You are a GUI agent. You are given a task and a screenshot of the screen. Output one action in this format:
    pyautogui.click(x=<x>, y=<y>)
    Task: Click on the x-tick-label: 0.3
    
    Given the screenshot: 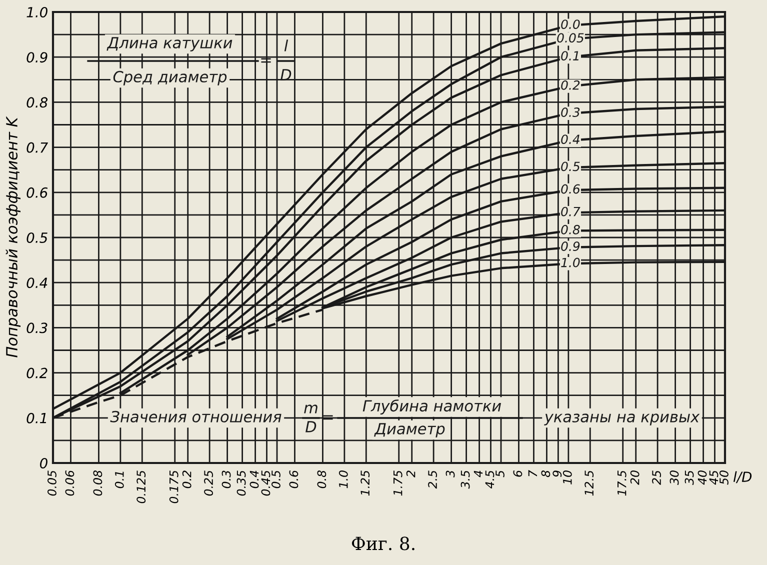 What is the action you would take?
    pyautogui.click(x=226, y=479)
    